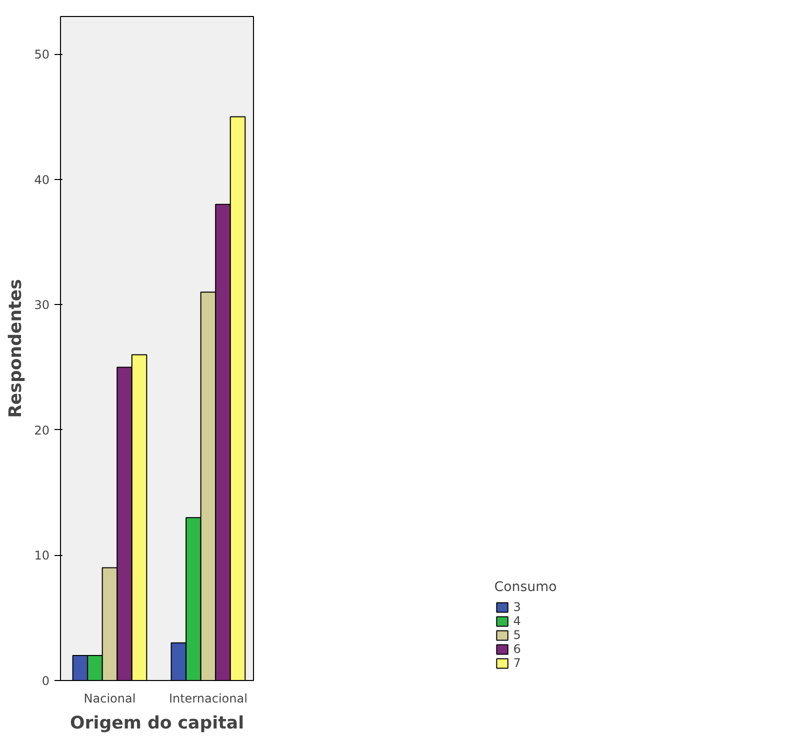 This screenshot has width=798, height=740. What do you see at coordinates (110, 699) in the screenshot?
I see `x-tick-label: Nacional` at bounding box center [110, 699].